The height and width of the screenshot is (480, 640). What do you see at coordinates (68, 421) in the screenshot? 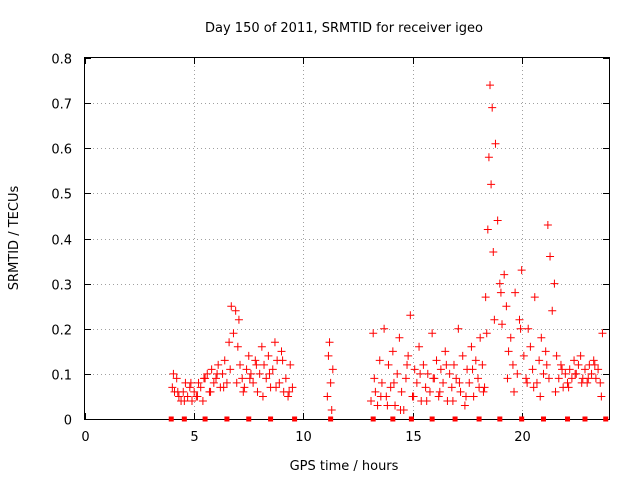
I see `y-tick-label: 0` at bounding box center [68, 421].